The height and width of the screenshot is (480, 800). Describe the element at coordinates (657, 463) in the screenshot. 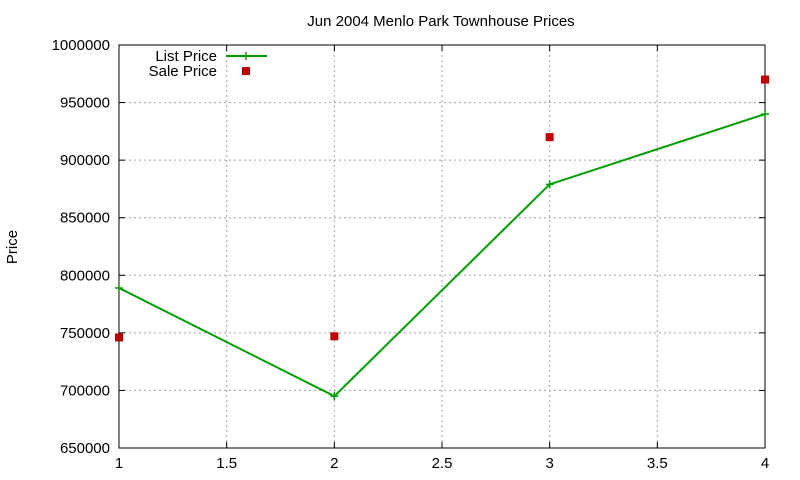

I see `x-tick-label: 3.5` at that location.